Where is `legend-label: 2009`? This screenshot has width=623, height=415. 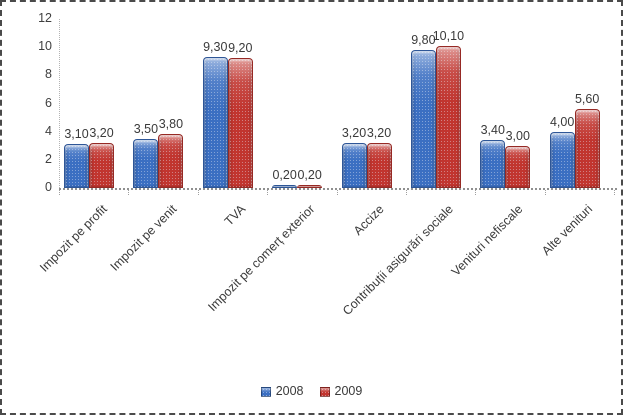 legend-label: 2009 is located at coordinates (348, 391).